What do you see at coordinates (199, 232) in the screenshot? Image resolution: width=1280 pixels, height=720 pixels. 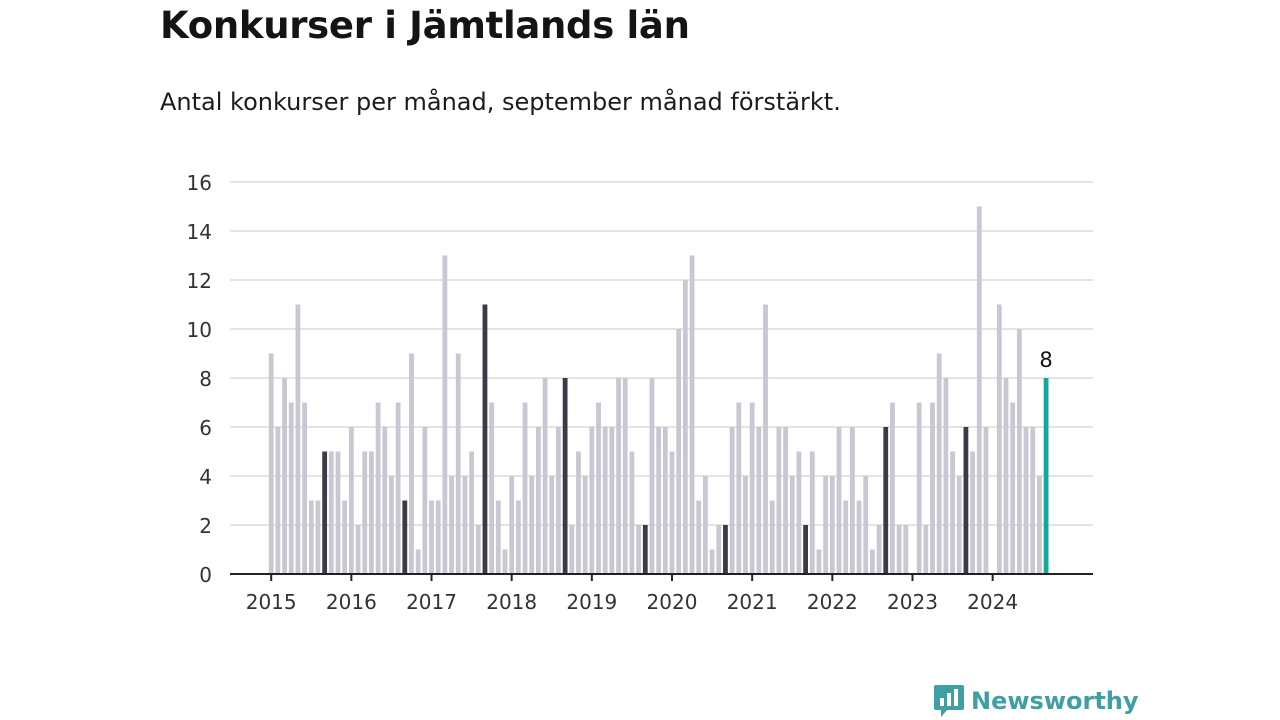 I see `y-tick-label: 14` at bounding box center [199, 232].